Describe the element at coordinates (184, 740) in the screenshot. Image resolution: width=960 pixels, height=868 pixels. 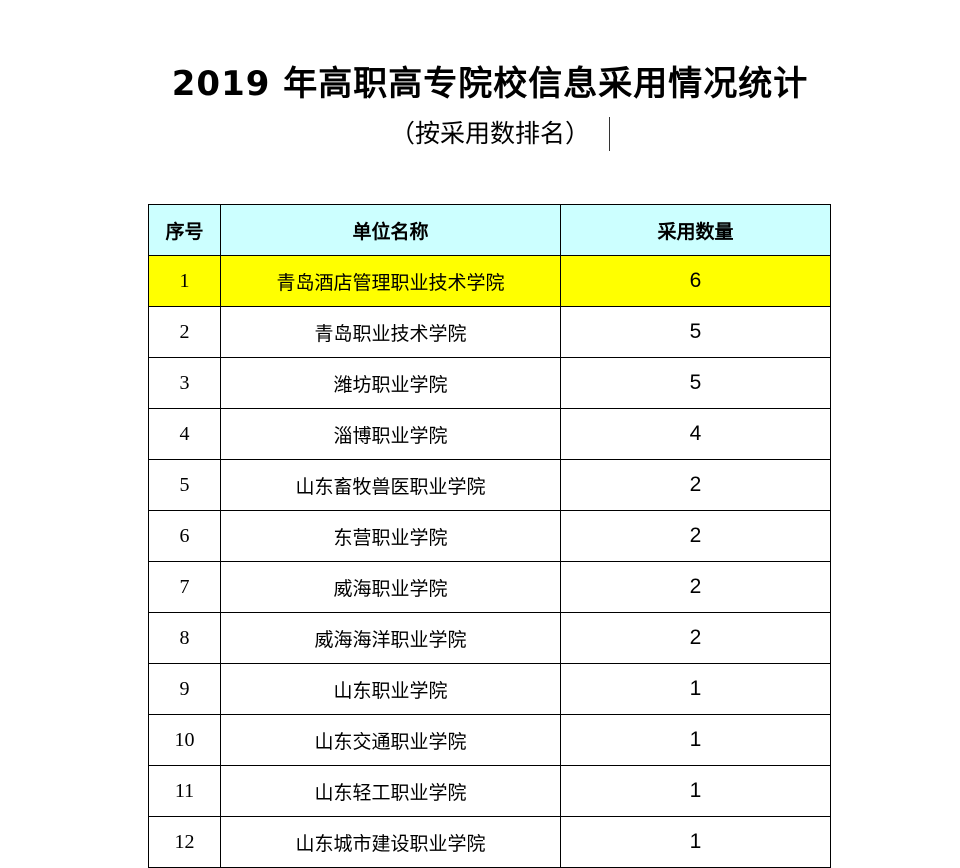
I see `row-index: 10` at that location.